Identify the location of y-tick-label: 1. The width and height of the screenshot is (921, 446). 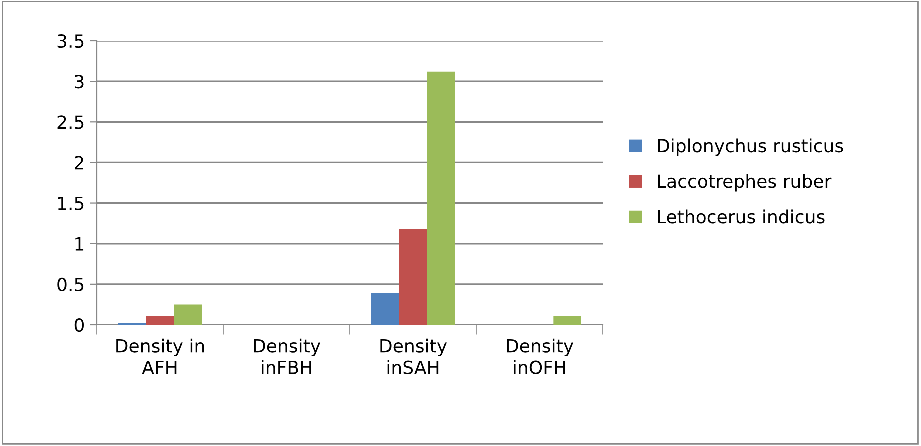
(80, 244).